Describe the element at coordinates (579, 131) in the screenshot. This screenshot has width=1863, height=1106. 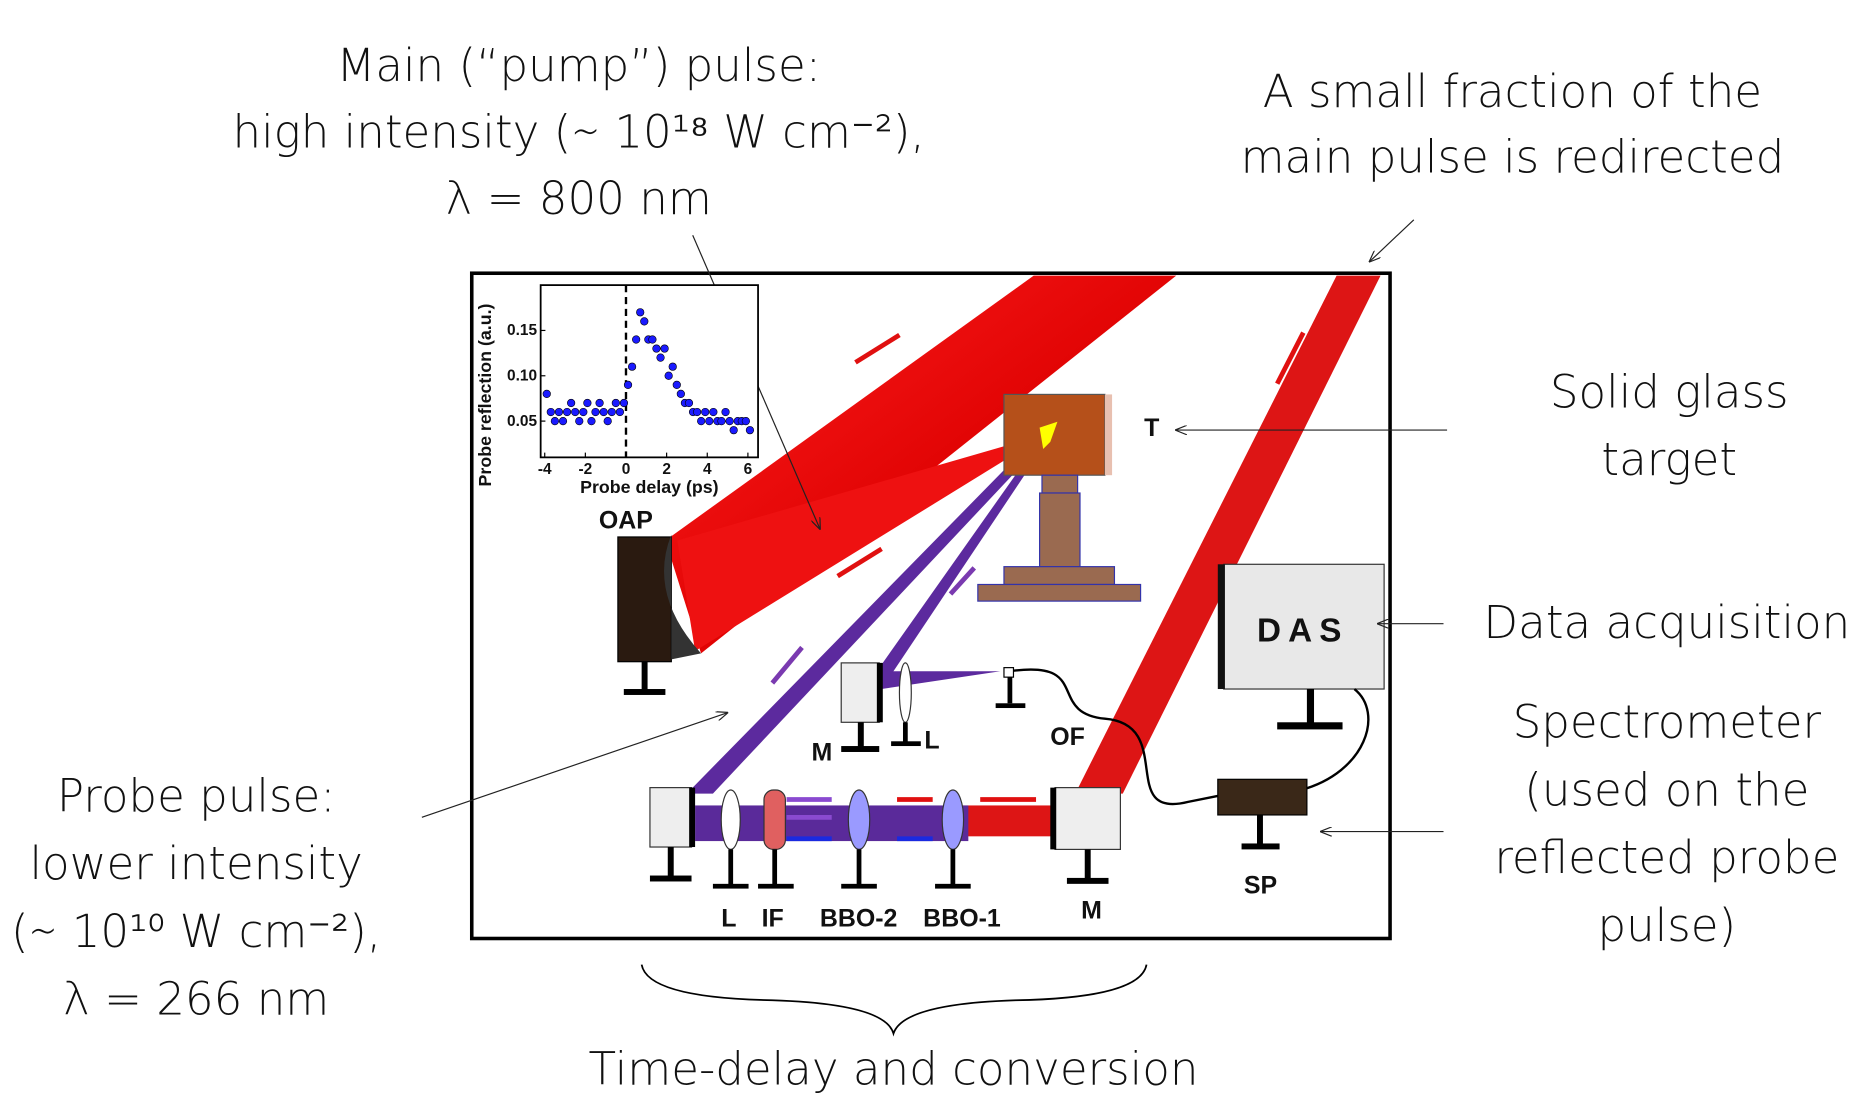
I see `annotation: high intensity (∼ 10¹⁸ W cm⁻²),` at that location.